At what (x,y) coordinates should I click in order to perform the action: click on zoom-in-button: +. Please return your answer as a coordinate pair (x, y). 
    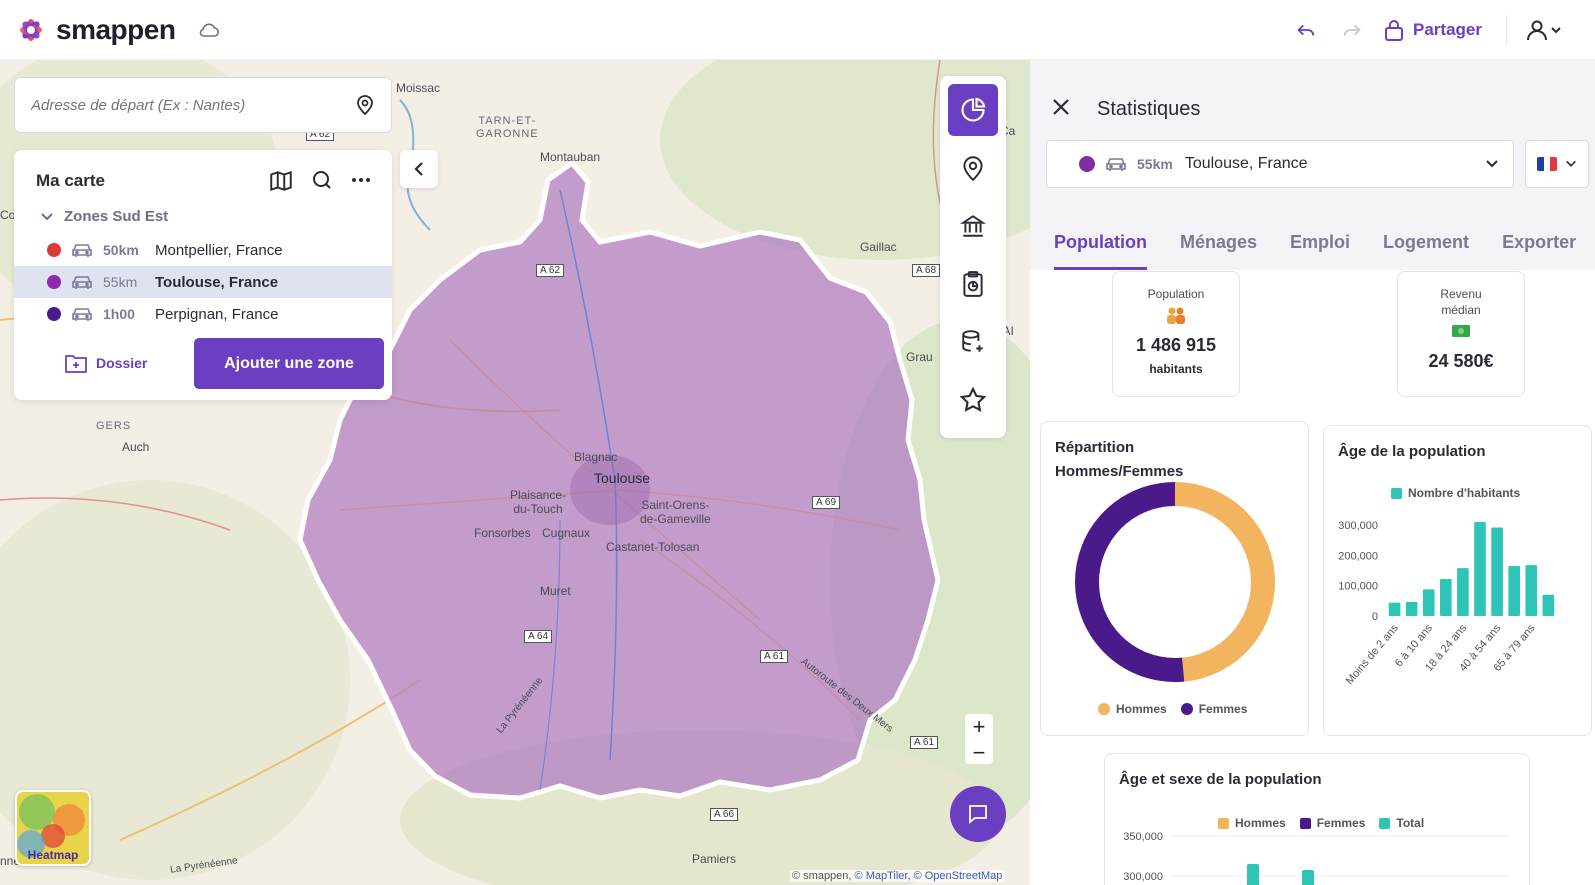
    Looking at the image, I should click on (979, 726).